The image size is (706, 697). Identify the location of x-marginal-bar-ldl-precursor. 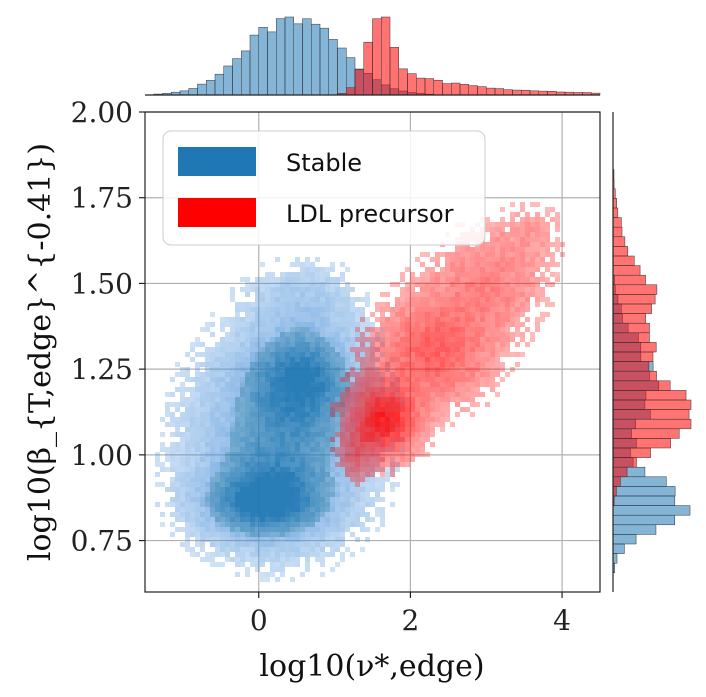
(482, 91).